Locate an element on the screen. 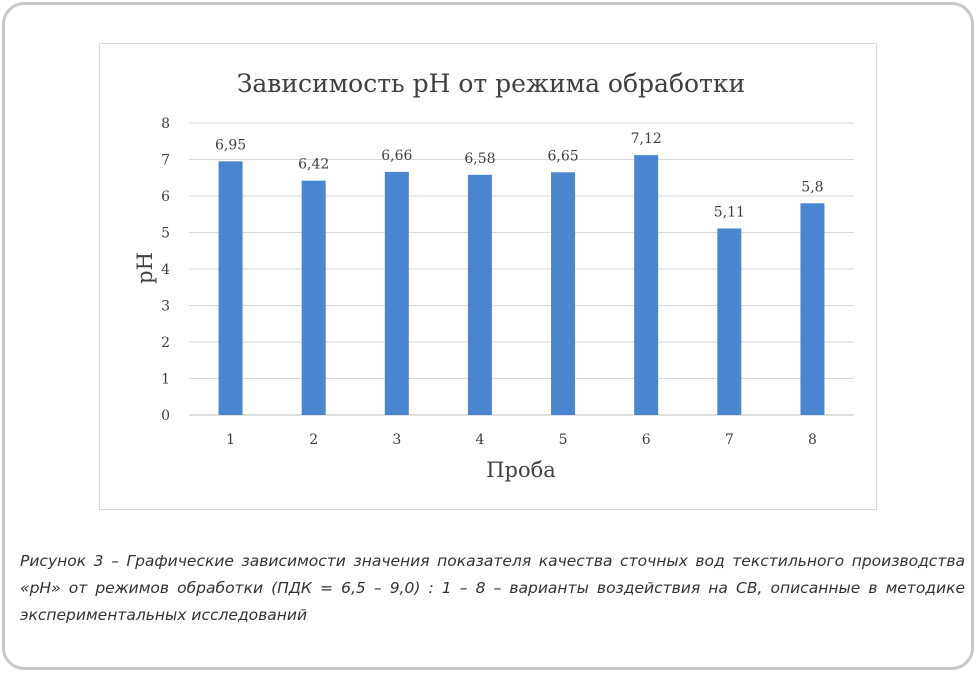 This screenshot has width=980, height=675. x-tick-label: 4 is located at coordinates (479, 440).